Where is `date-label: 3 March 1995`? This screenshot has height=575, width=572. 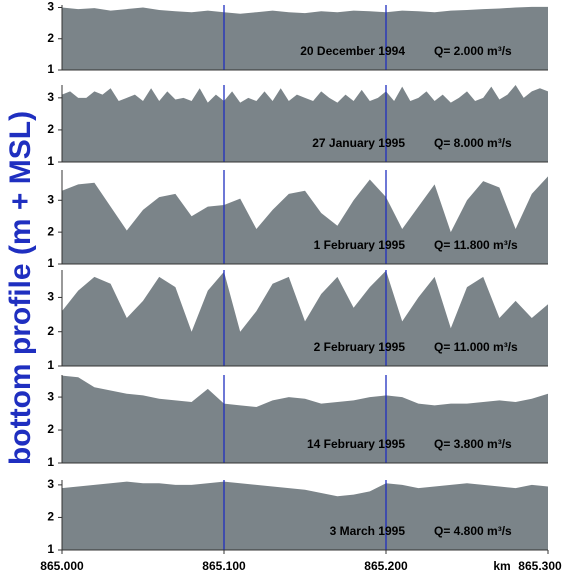 date-label: 3 March 1995 is located at coordinates (368, 531).